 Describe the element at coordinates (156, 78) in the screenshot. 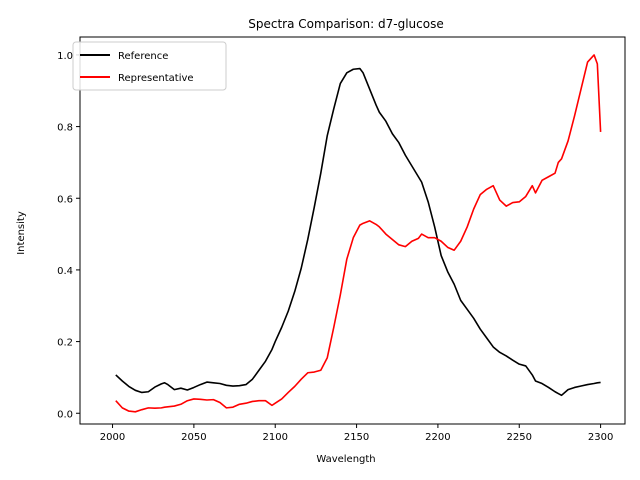

I see `legend-label-representative: Representative` at that location.